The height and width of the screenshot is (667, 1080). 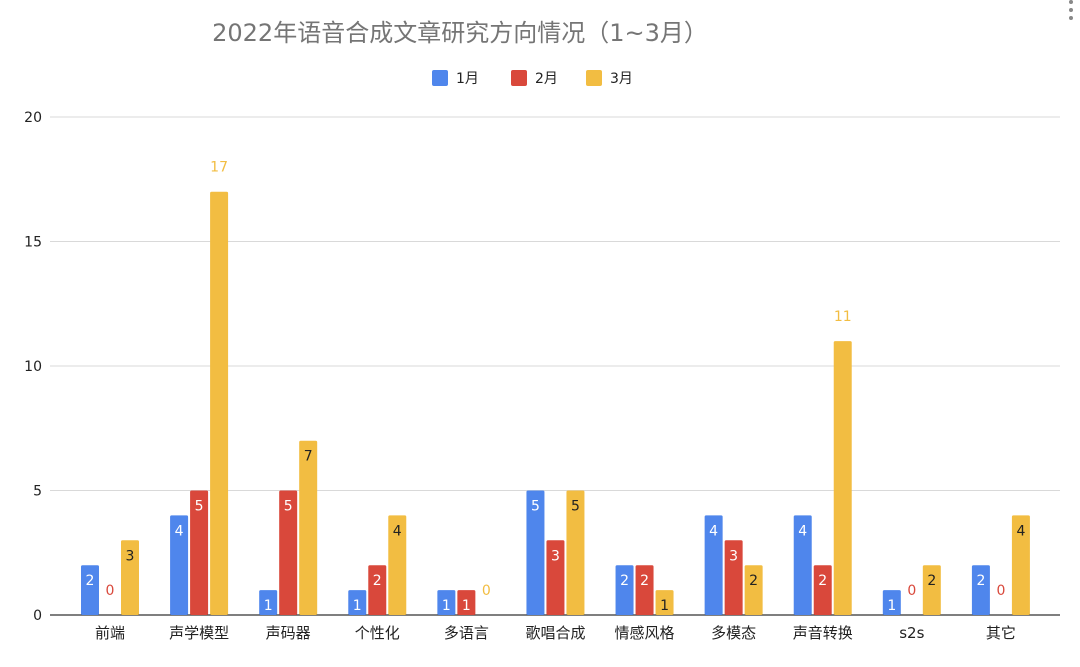 What do you see at coordinates (377, 633) in the screenshot?
I see `x-tick-label: 个性化` at bounding box center [377, 633].